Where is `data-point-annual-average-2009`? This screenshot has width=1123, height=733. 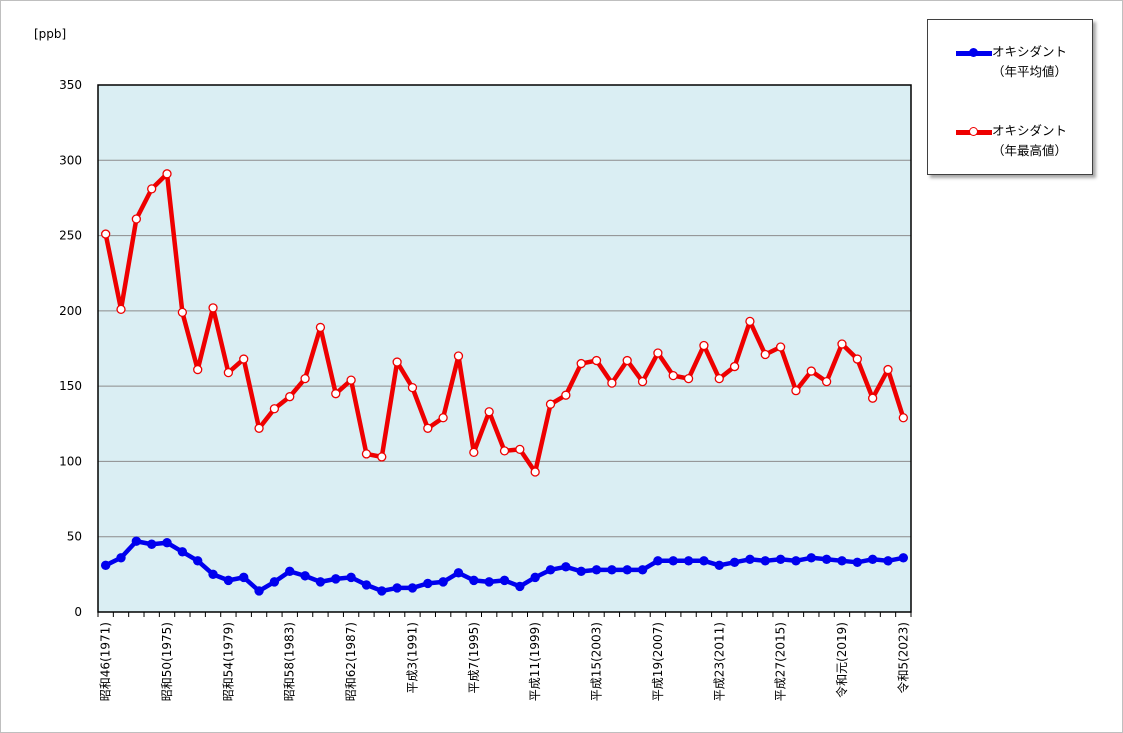 data-point-annual-average-2009 is located at coordinates (688, 561).